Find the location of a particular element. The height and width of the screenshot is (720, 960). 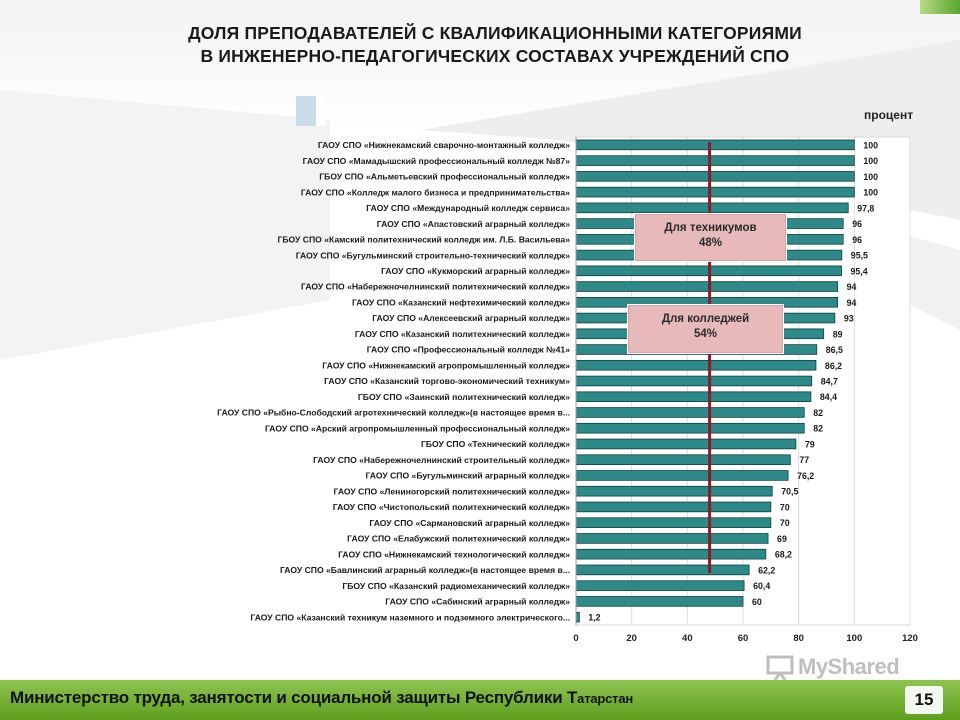

callout-technikum-label: Для техникумов is located at coordinates (710, 228).